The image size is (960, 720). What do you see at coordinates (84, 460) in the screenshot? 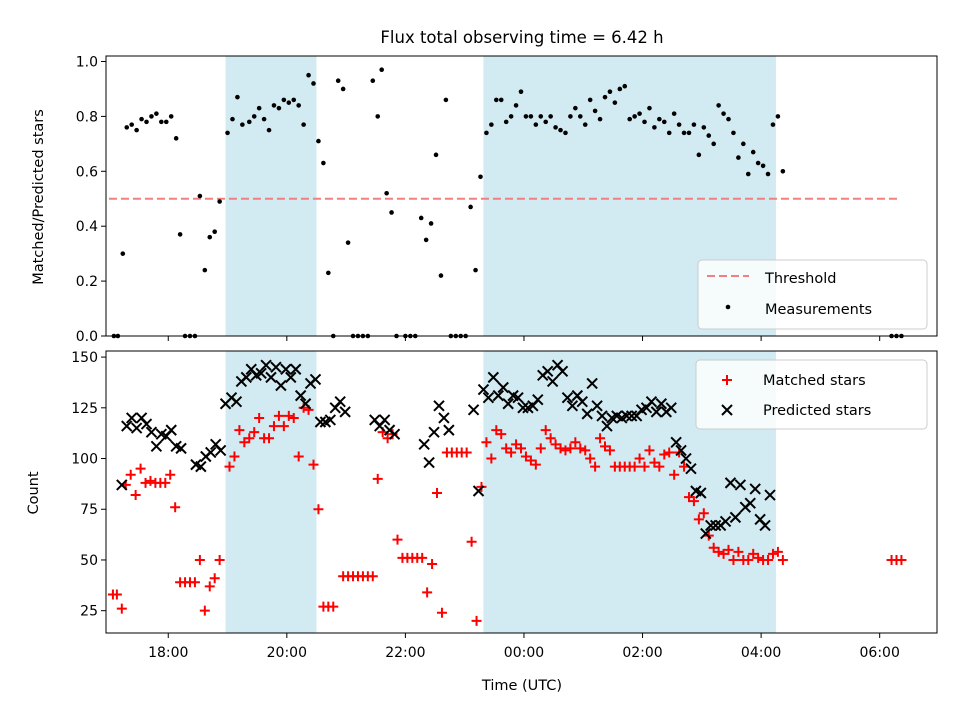
I see `y-tick-label: 100` at bounding box center [84, 460].